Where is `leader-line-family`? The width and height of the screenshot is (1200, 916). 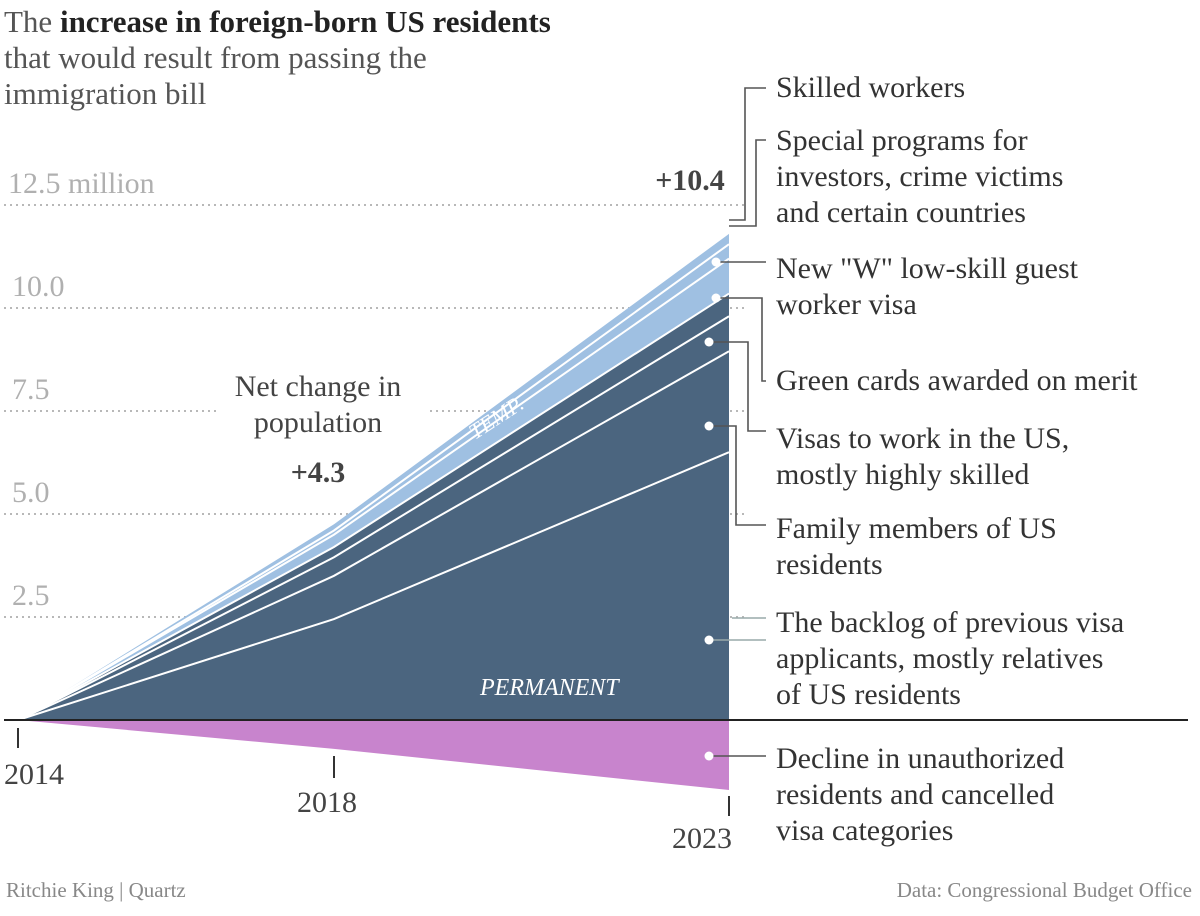 leader-line-family is located at coordinates (737, 475).